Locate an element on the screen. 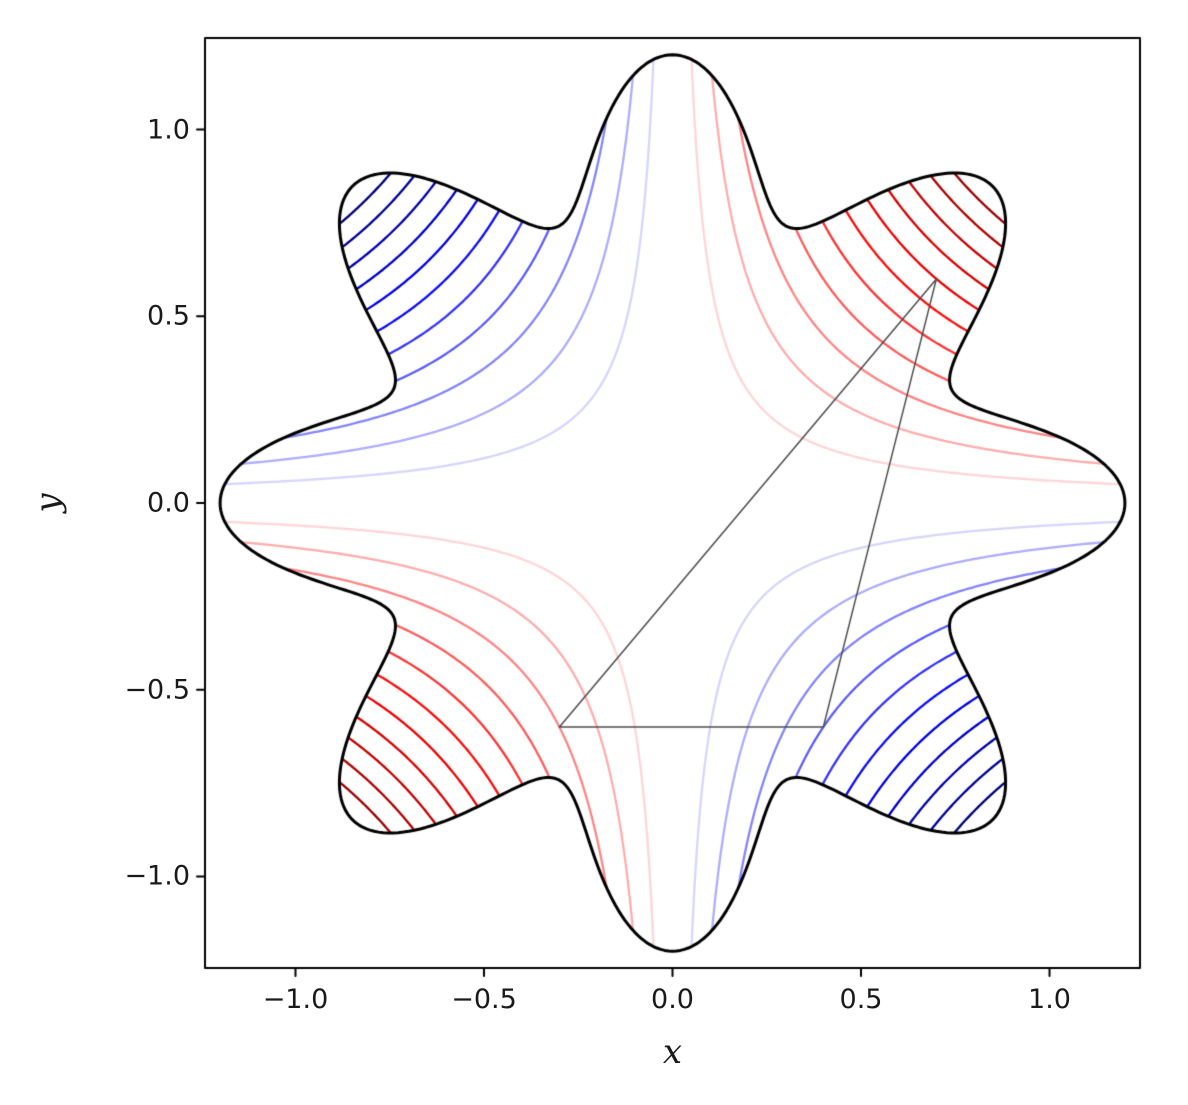  y-tick-label: −1.0 is located at coordinates (157, 876).